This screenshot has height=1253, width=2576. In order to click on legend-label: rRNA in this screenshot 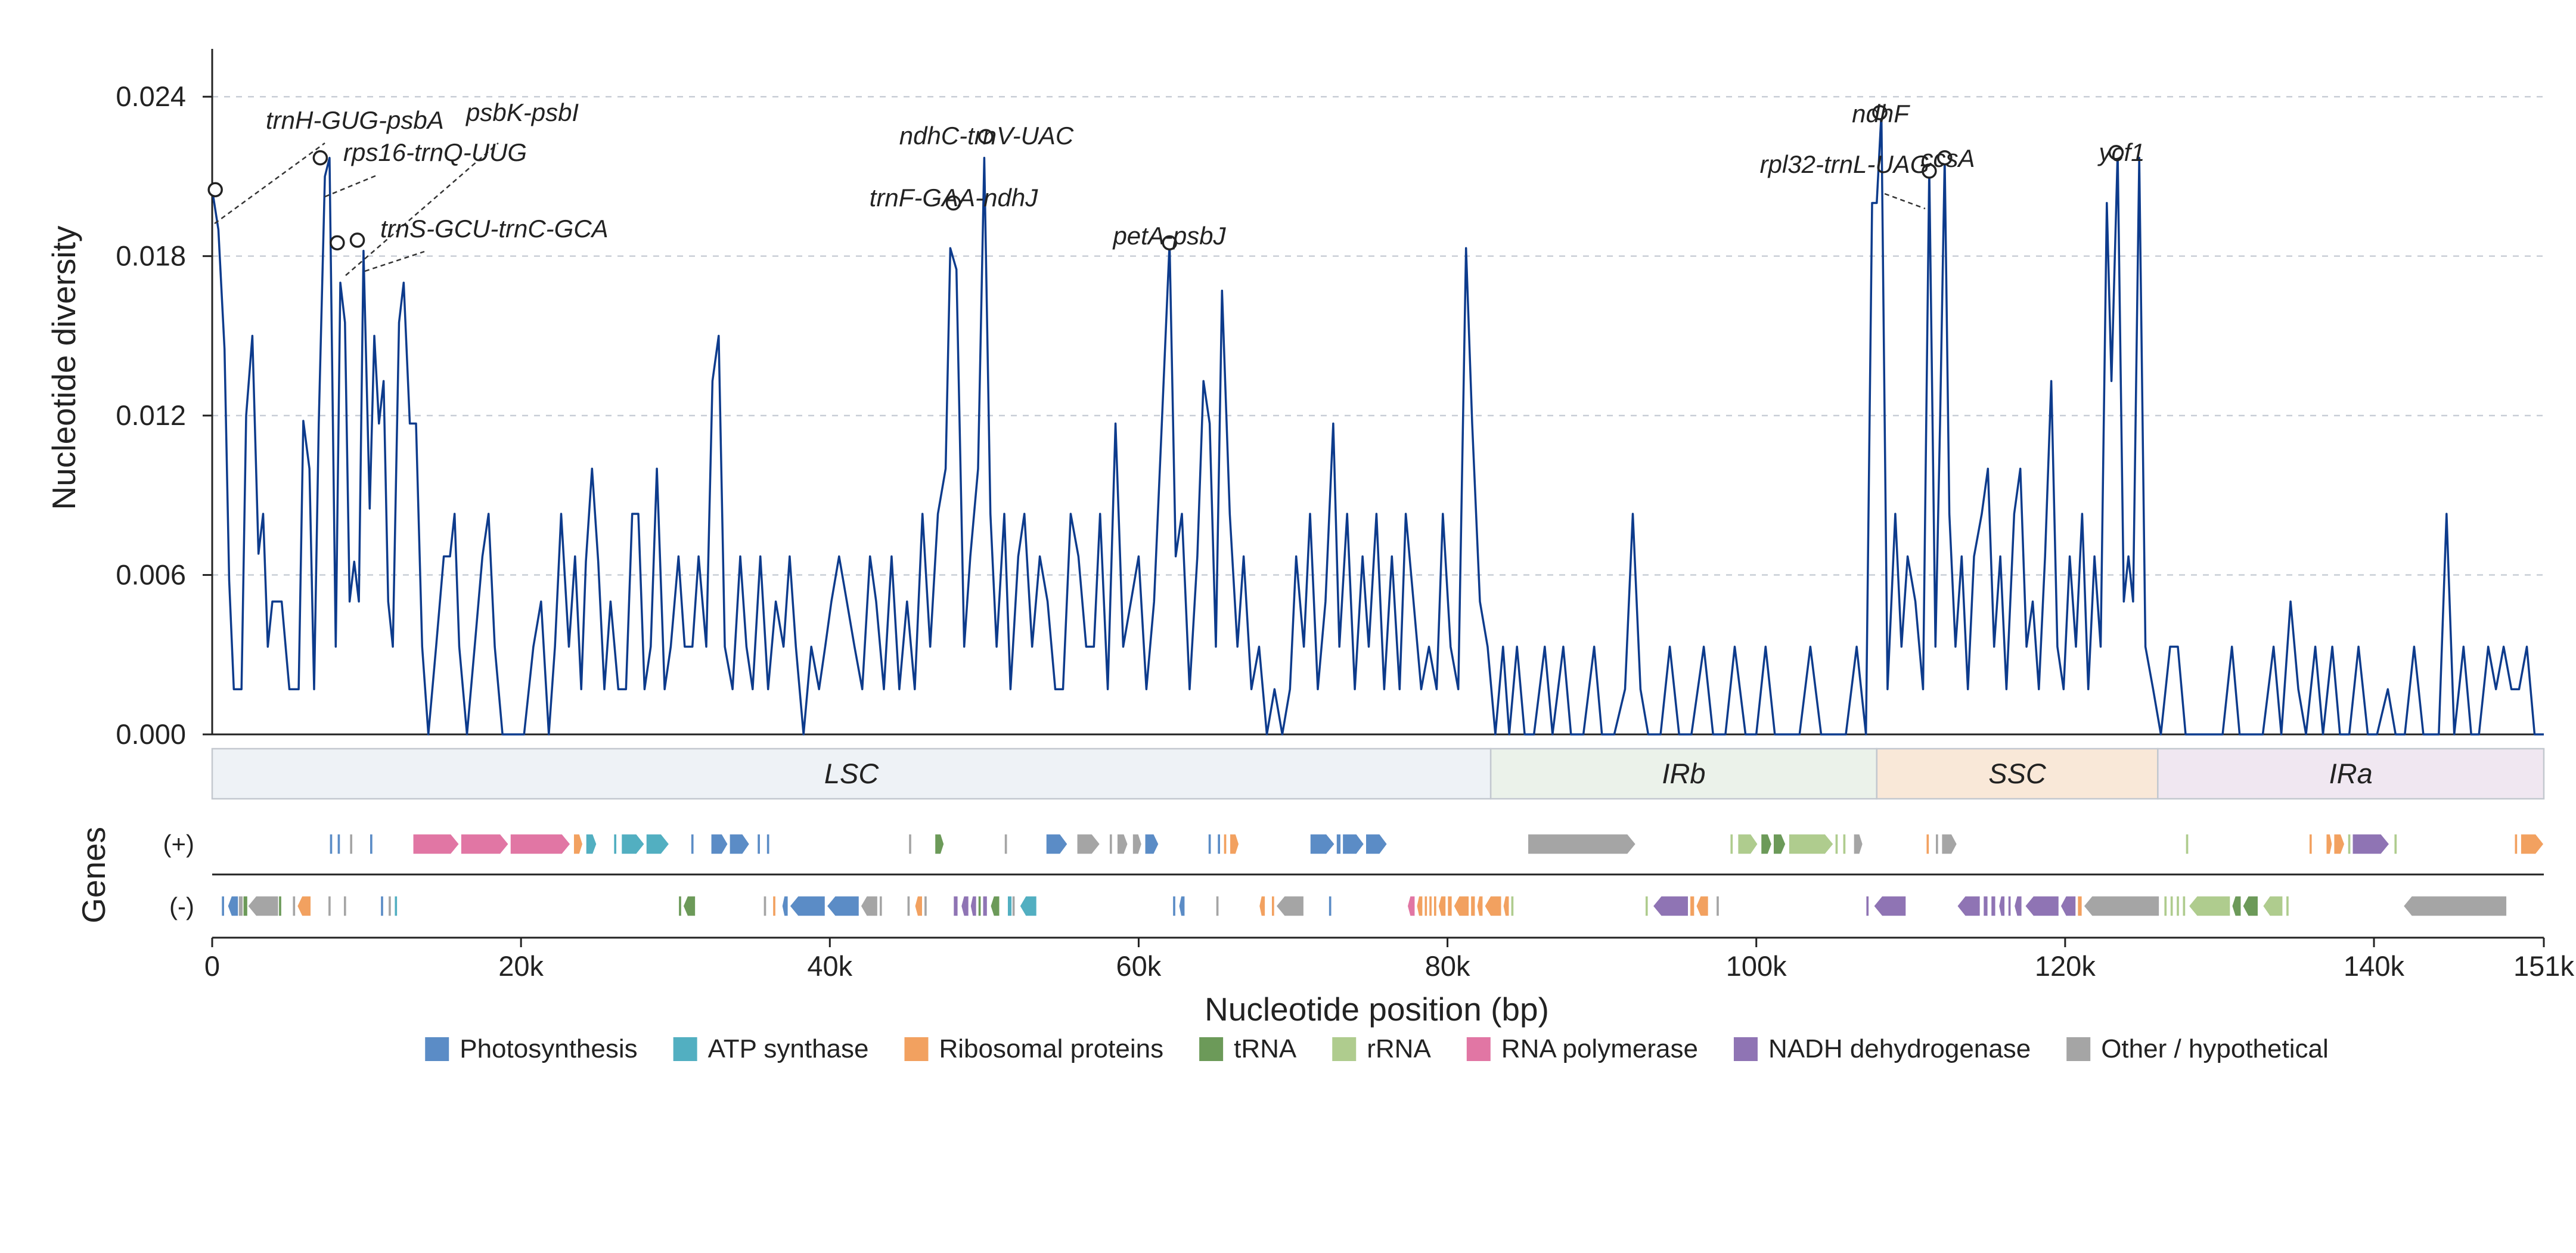, I will do `click(1399, 1048)`.